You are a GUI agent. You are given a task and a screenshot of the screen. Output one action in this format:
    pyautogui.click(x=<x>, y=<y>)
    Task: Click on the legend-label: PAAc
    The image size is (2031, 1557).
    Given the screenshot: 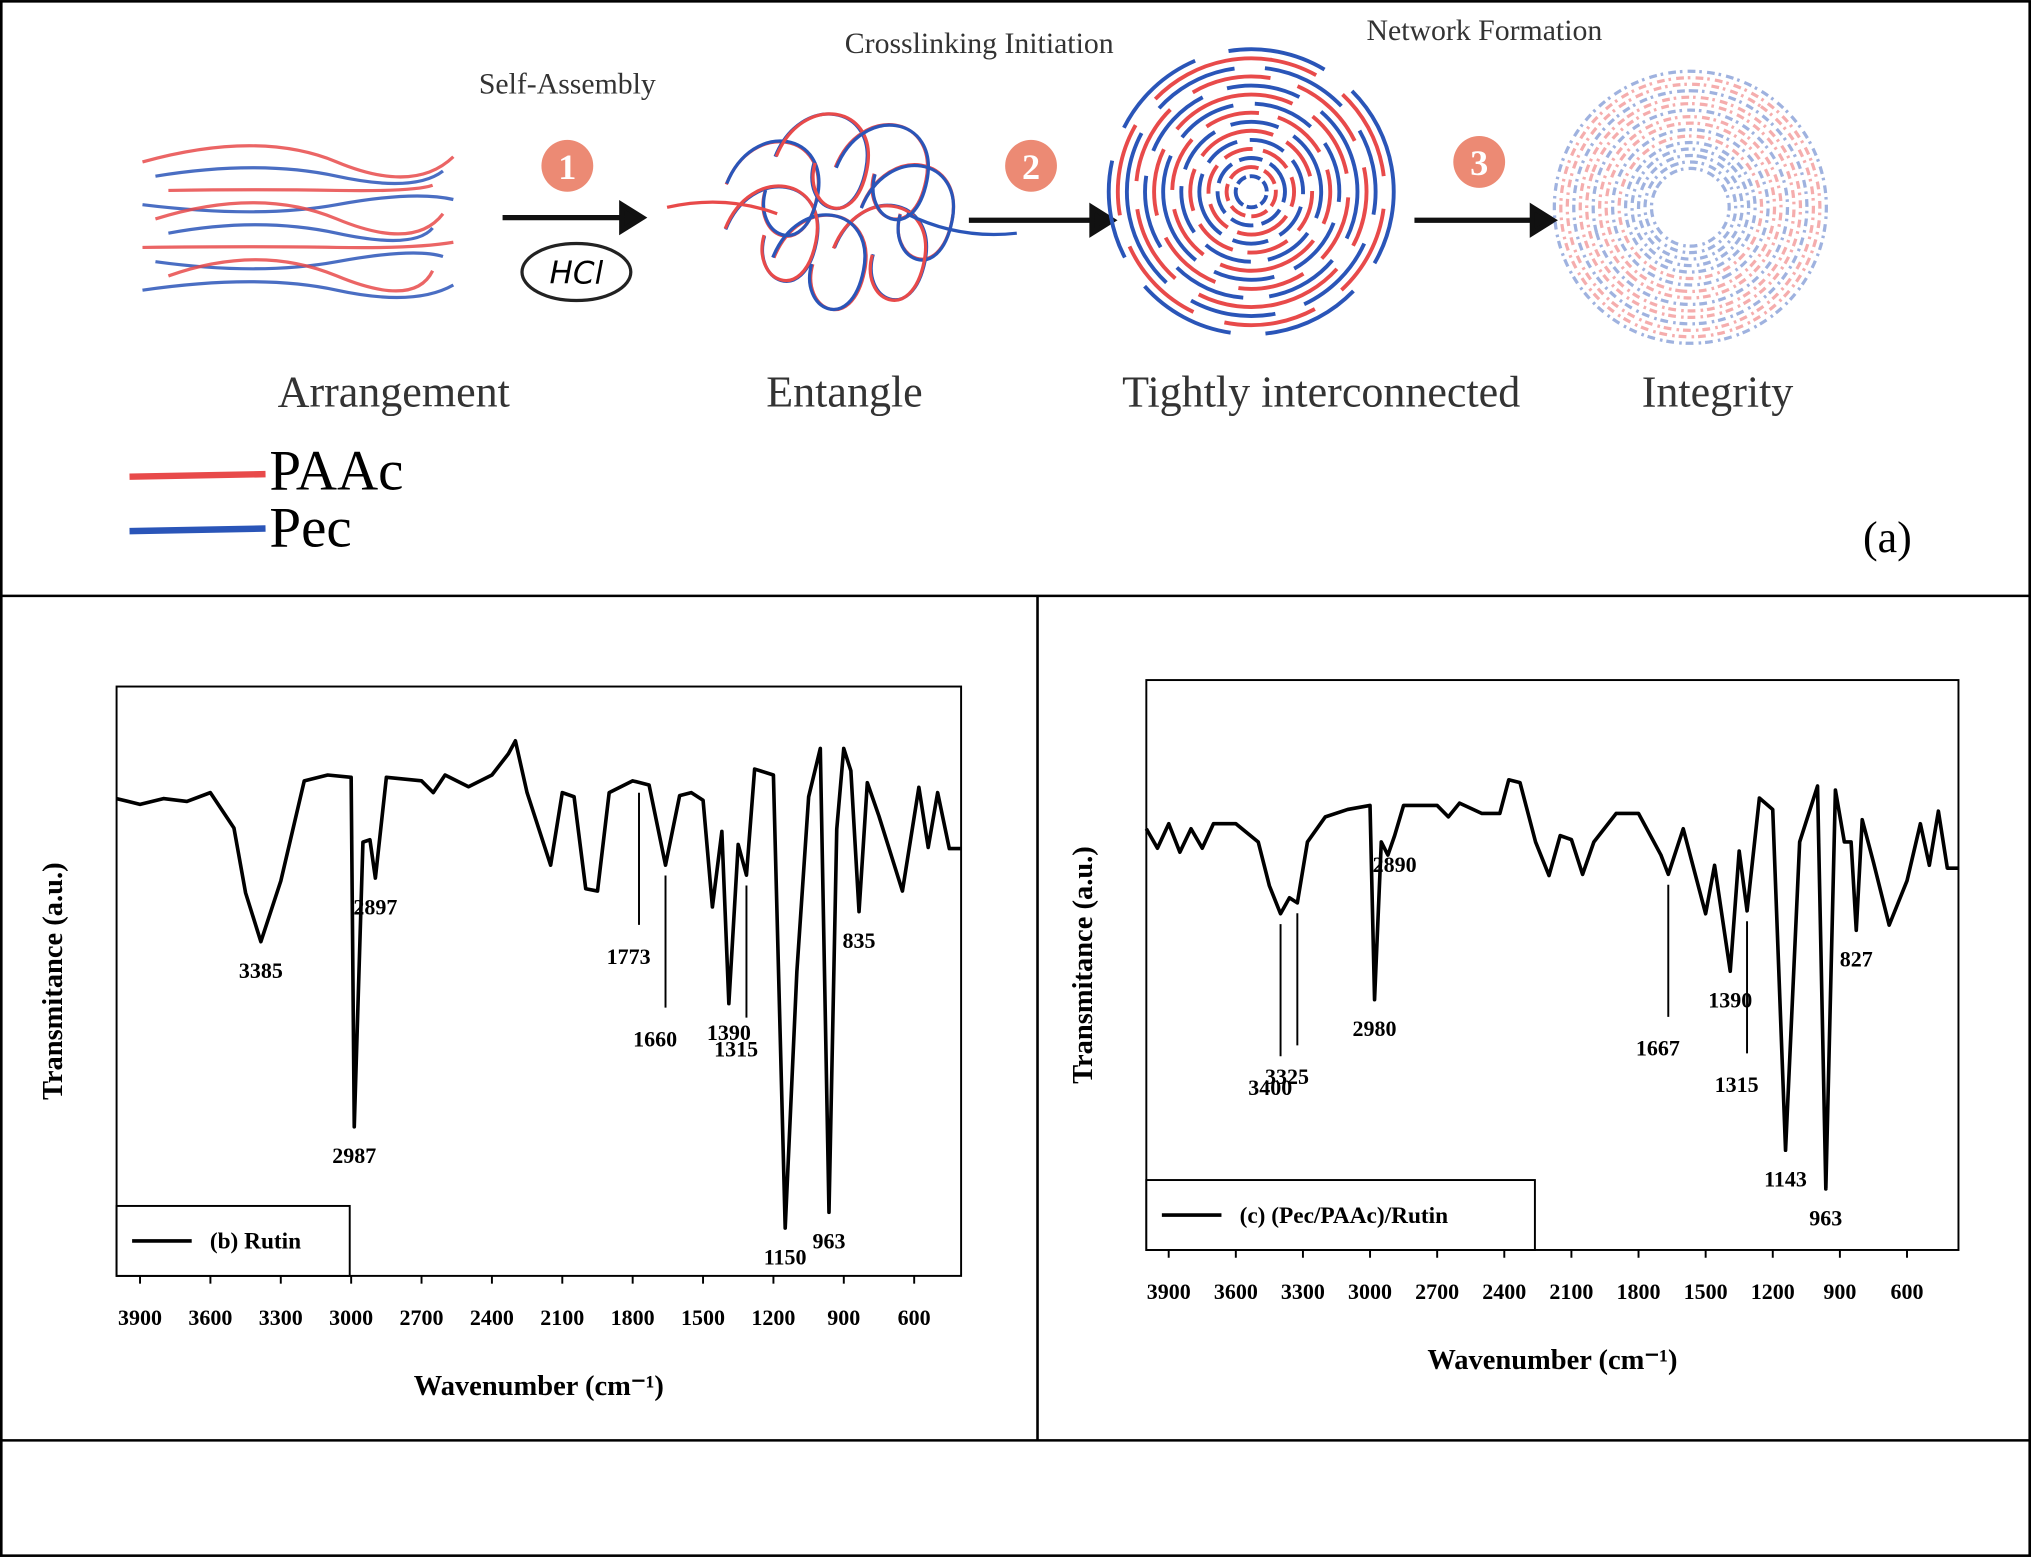 What is the action you would take?
    pyautogui.click(x=336, y=471)
    